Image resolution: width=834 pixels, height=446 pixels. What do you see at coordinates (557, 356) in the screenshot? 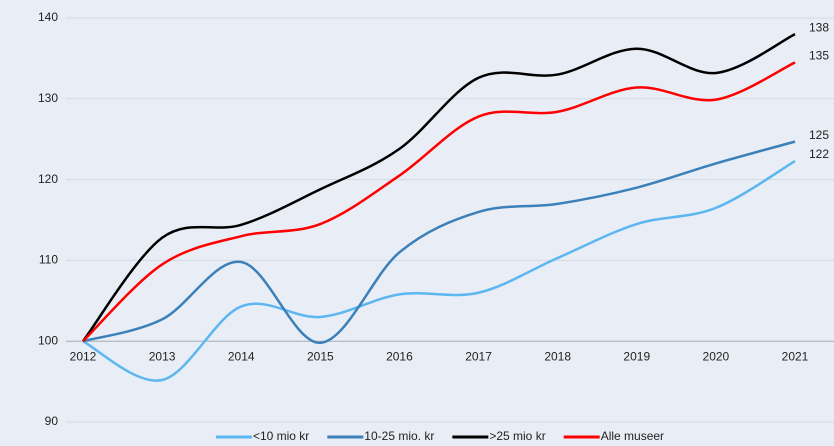
I see `x-tick-label: 2018` at bounding box center [557, 356].